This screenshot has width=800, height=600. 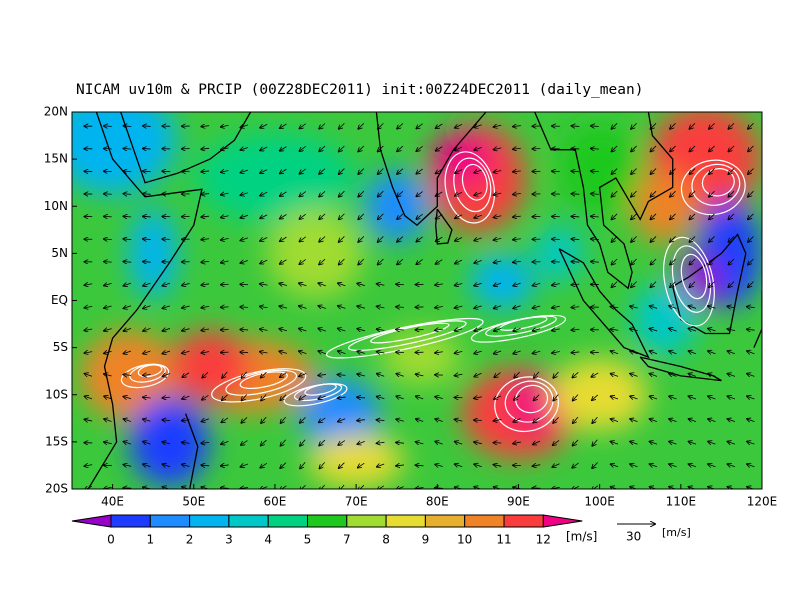 What do you see at coordinates (604, 303) in the screenshot?
I see `coast-sumatra` at bounding box center [604, 303].